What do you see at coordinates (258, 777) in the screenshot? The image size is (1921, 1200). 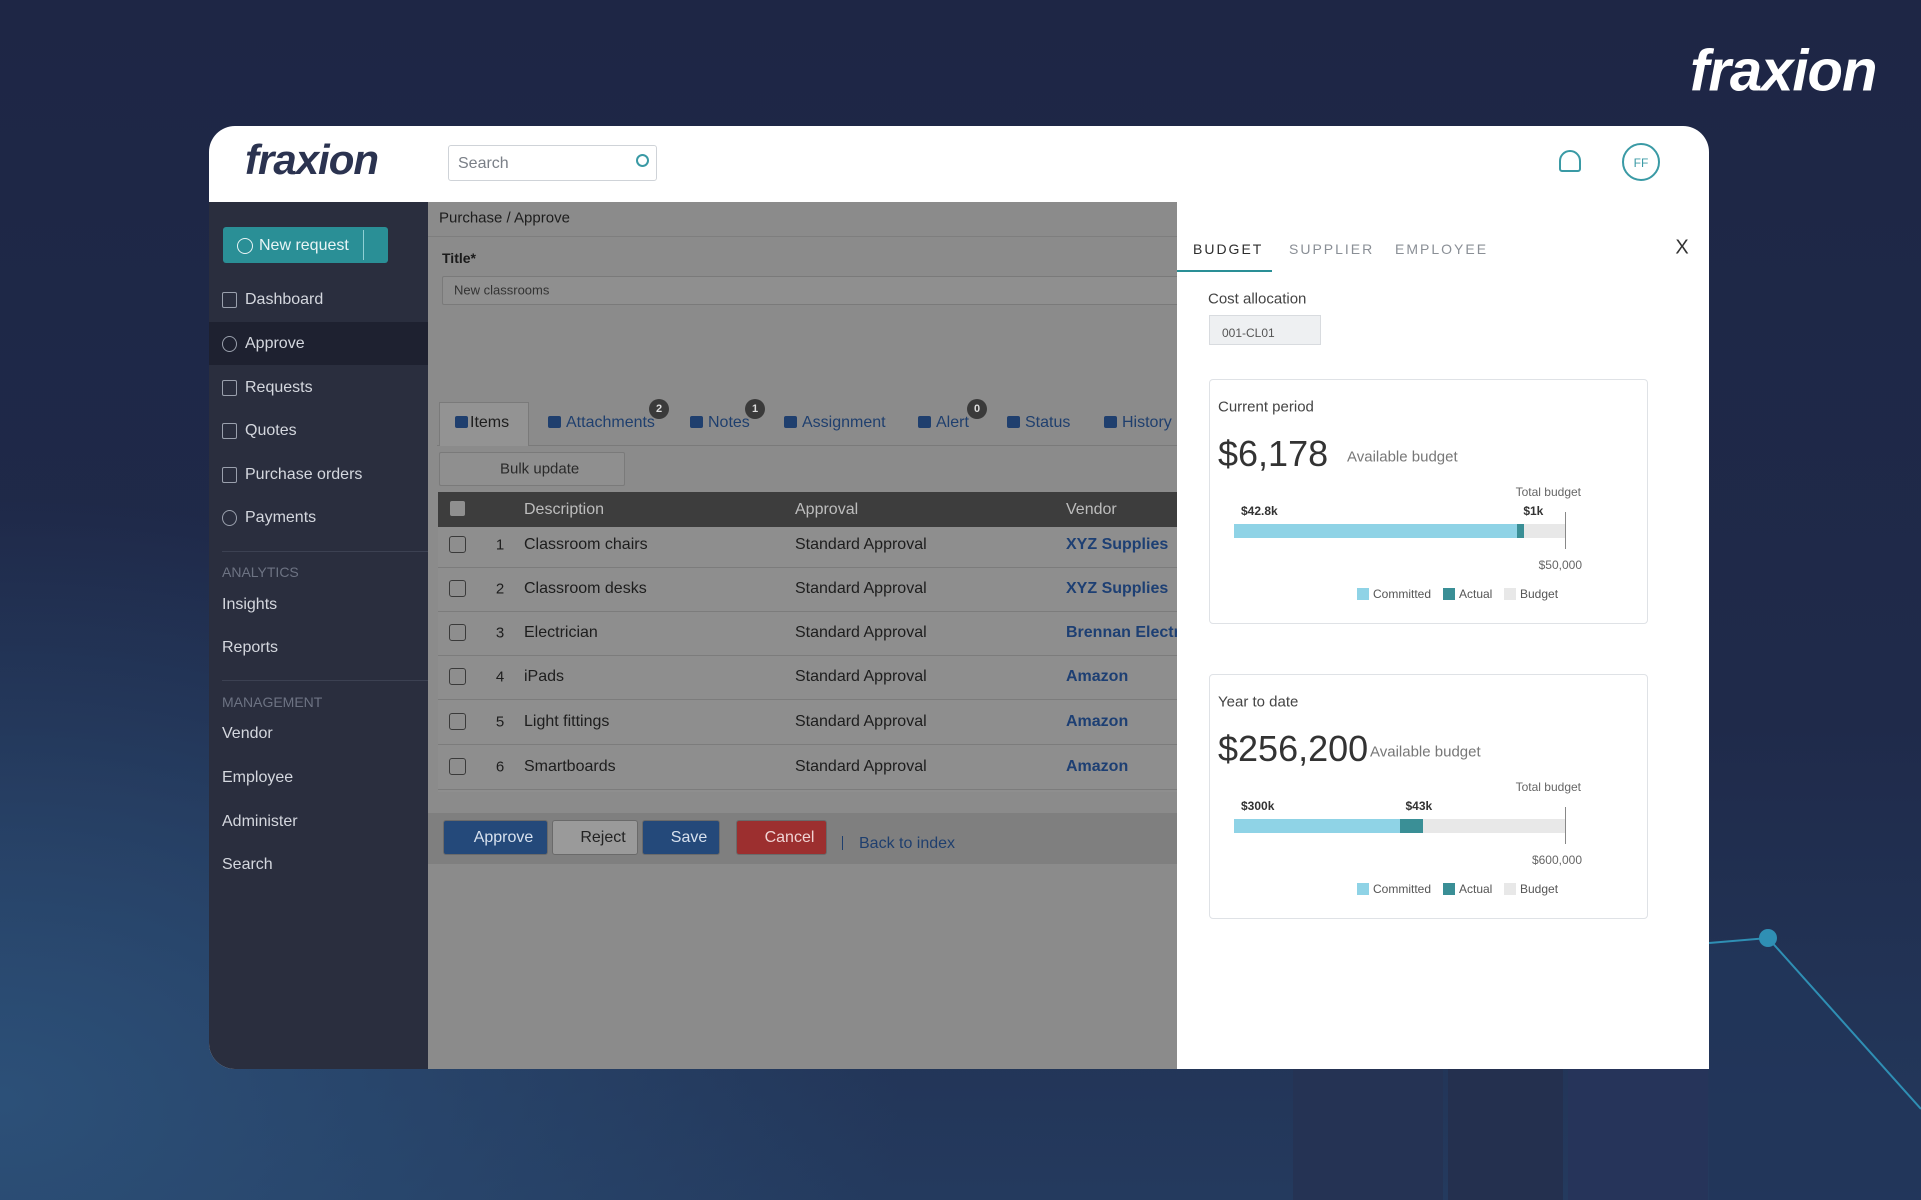 I see `nav-item: Employee` at bounding box center [258, 777].